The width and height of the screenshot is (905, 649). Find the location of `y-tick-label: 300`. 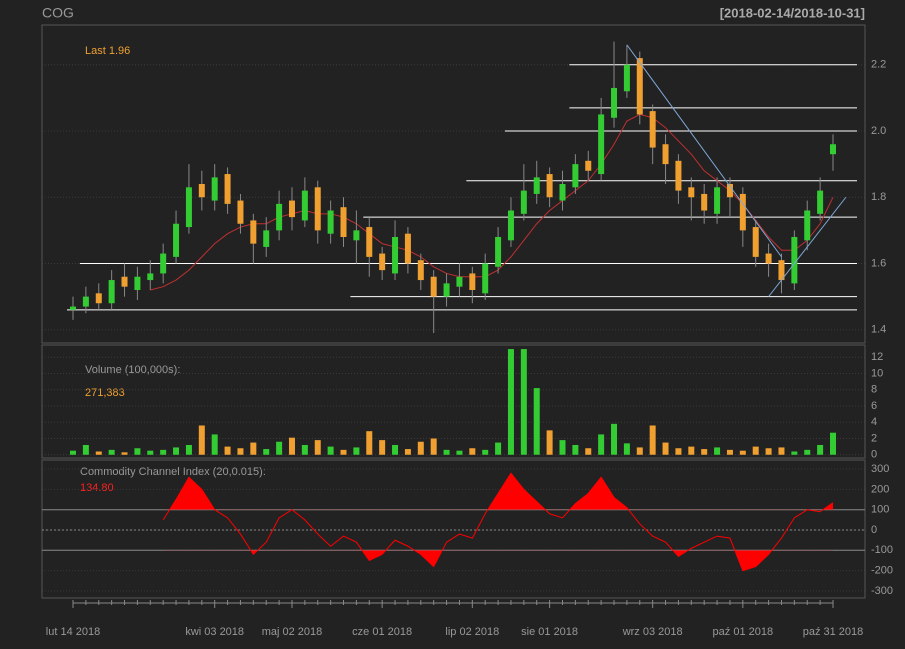

y-tick-label: 300 is located at coordinates (880, 469).